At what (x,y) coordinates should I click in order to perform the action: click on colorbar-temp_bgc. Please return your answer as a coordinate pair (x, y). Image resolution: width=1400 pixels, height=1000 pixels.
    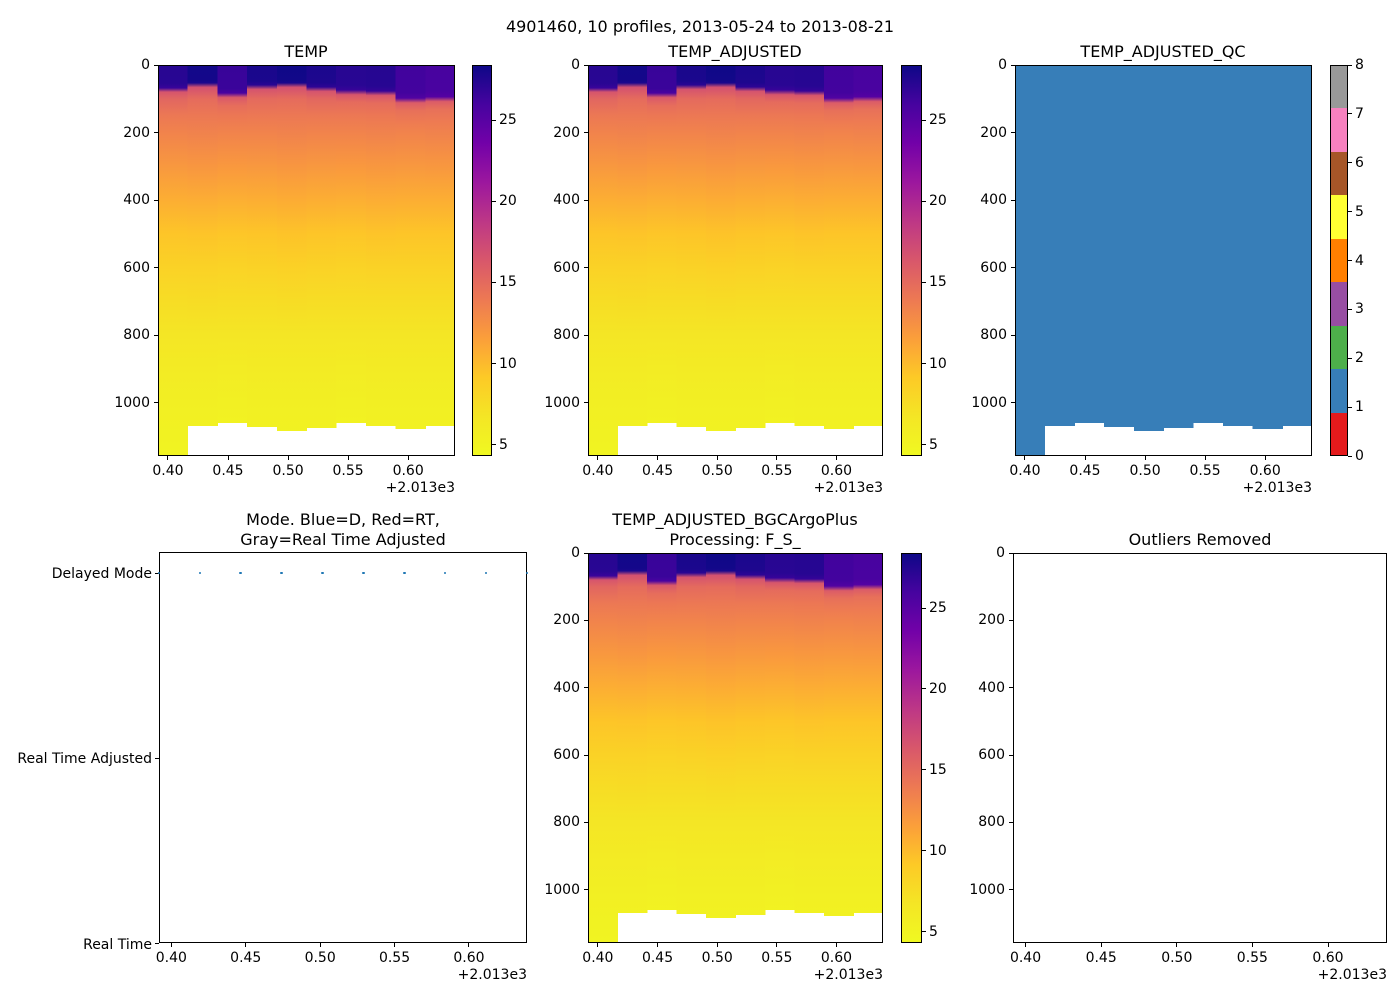
    Looking at the image, I should click on (911, 748).